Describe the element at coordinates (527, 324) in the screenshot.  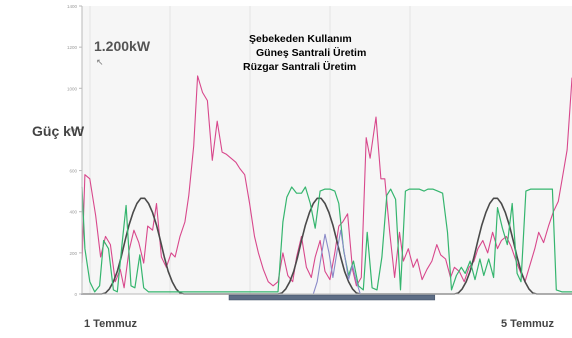
I see `x-category-label-end: 5 Temmuz` at that location.